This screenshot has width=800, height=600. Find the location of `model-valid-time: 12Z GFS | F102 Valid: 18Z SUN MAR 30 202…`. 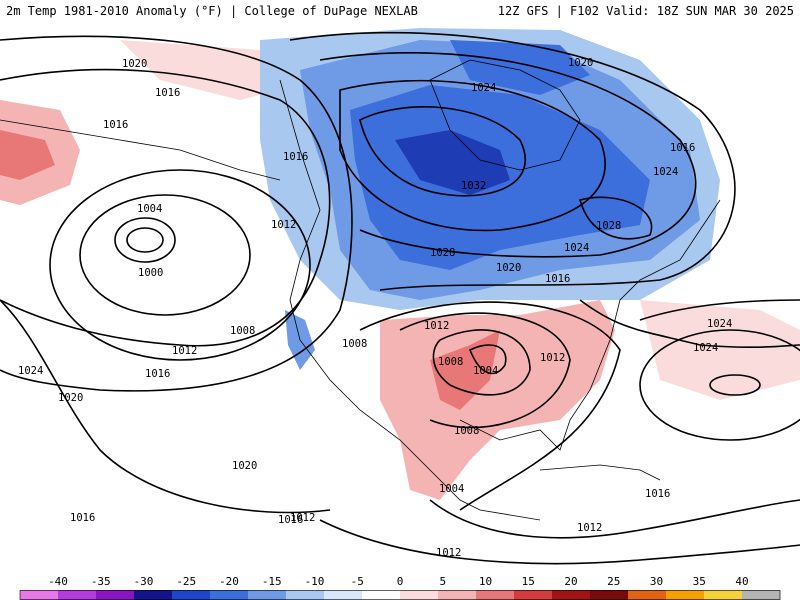

model-valid-time: 12Z GFS | F102 Valid: 18Z SUN MAR 30 202… is located at coordinates (645, 11).